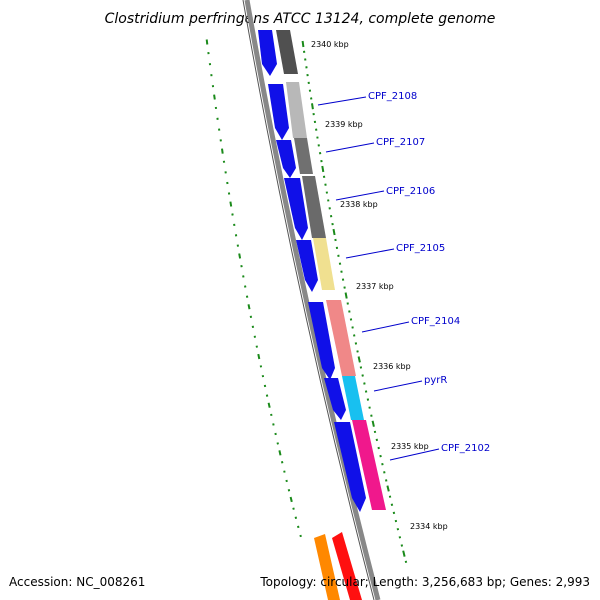 This screenshot has width=600, height=600. What do you see at coordinates (359, 204) in the screenshot?
I see `kbp-label: 2338 kbp` at bounding box center [359, 204].